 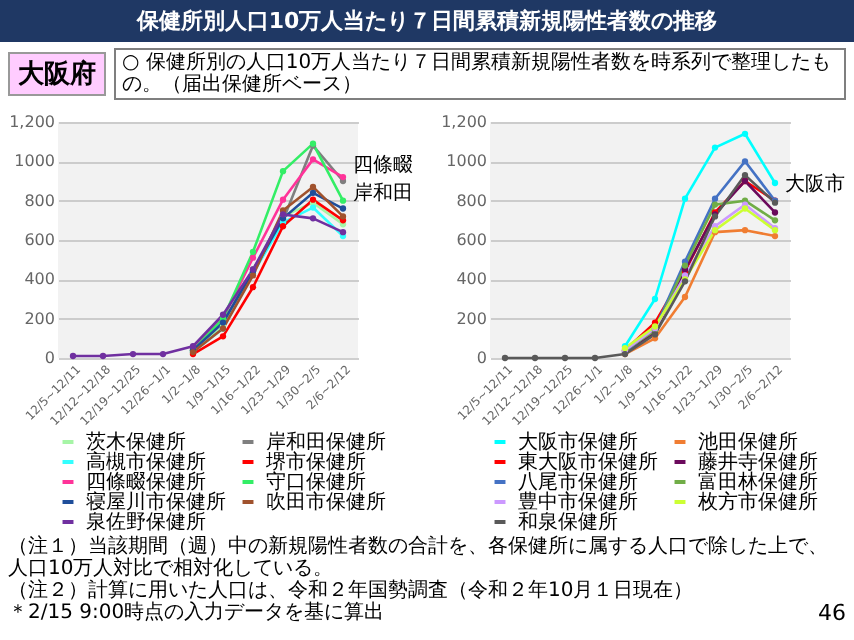 What do you see at coordinates (352, 591) in the screenshot?
I see `text: （注２）計算に用いた人口は、令和２年国勢調査（令和２年10月１日現在）` at bounding box center [352, 591].